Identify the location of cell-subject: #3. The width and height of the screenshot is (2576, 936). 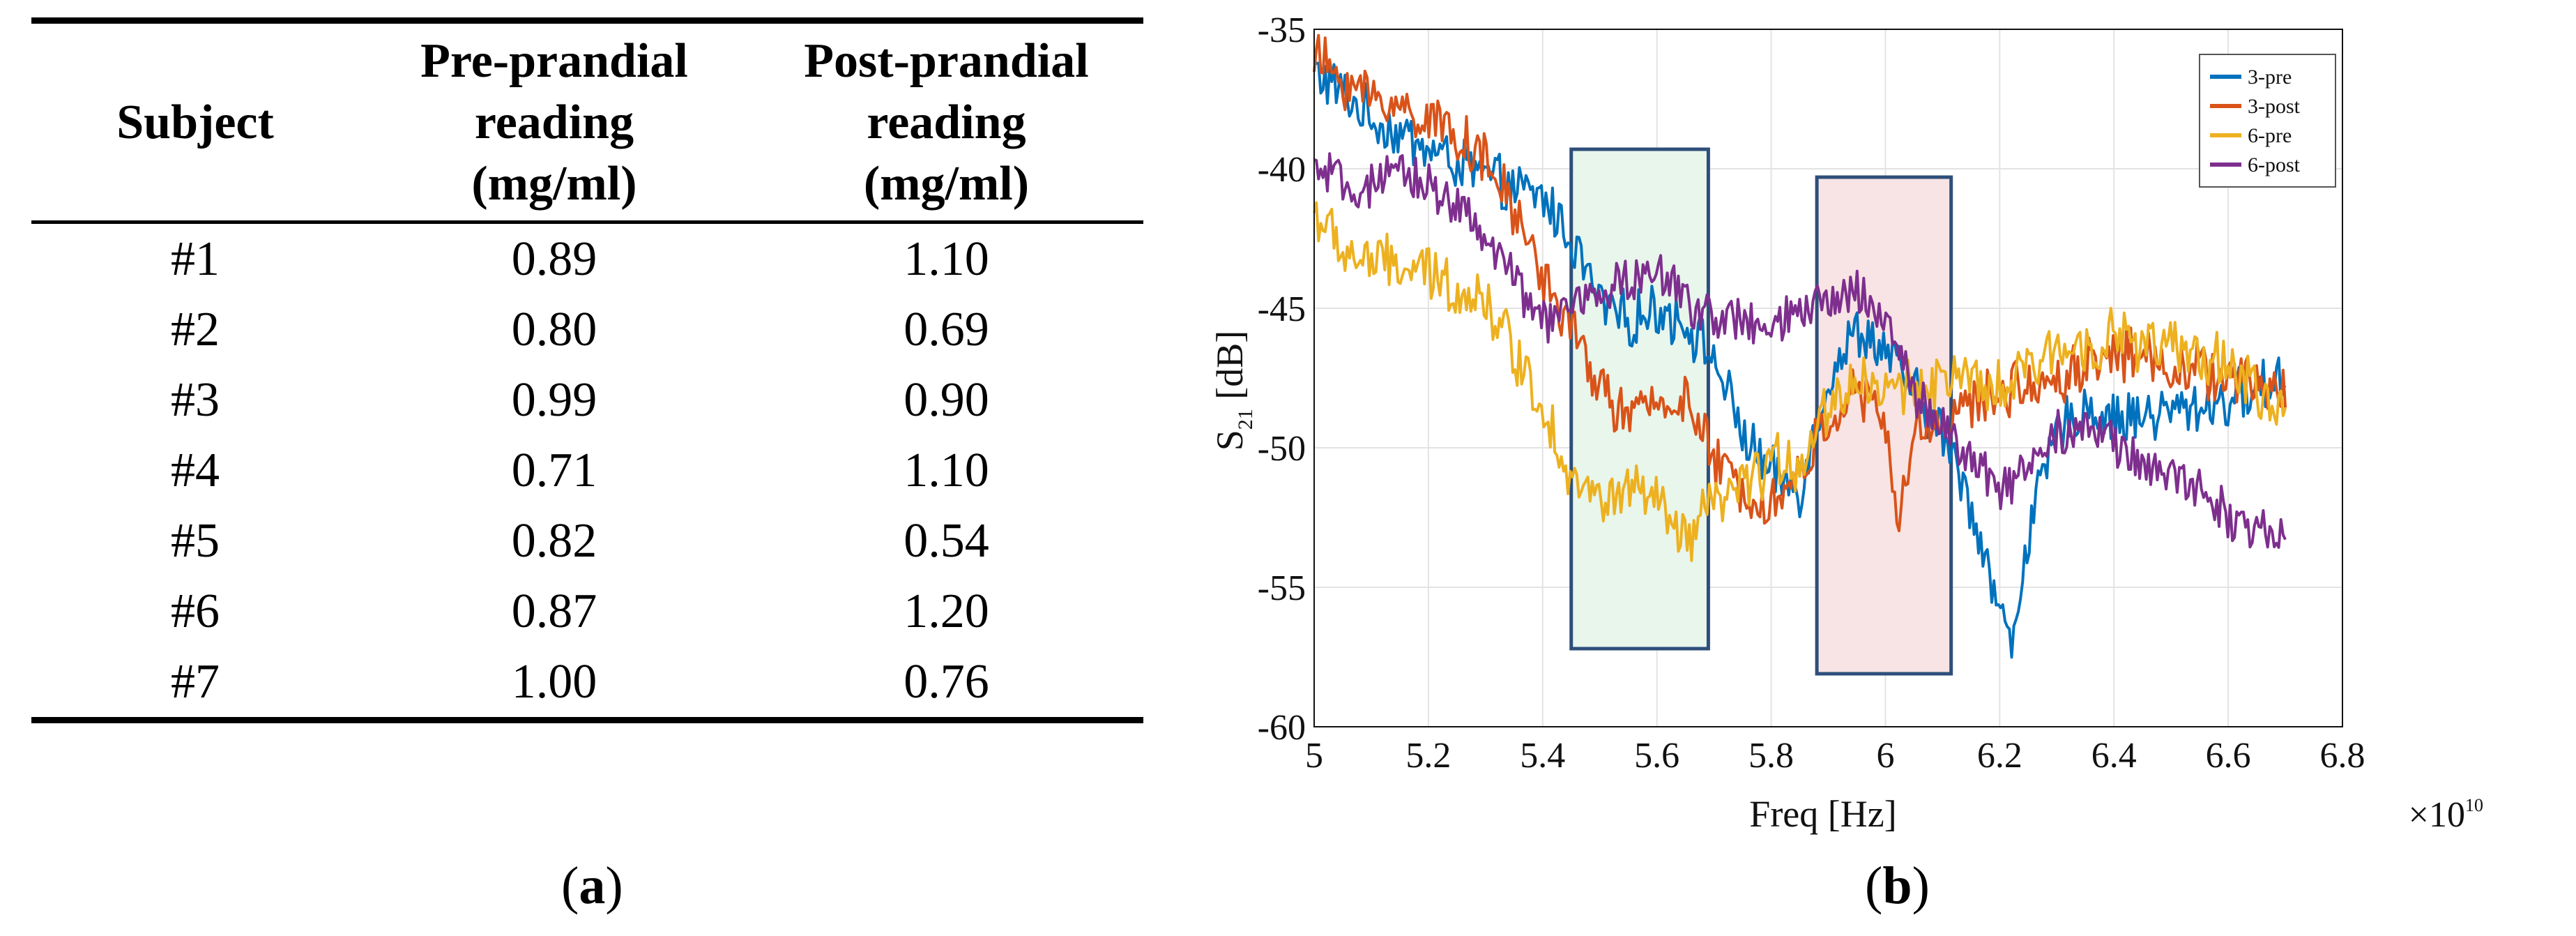
(196, 400).